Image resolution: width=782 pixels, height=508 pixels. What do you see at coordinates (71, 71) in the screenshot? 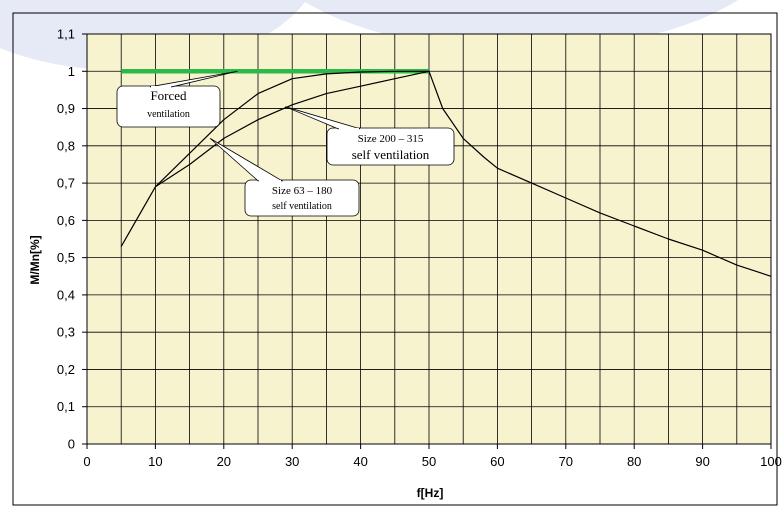
I see `y-tick-label: 1` at bounding box center [71, 71].